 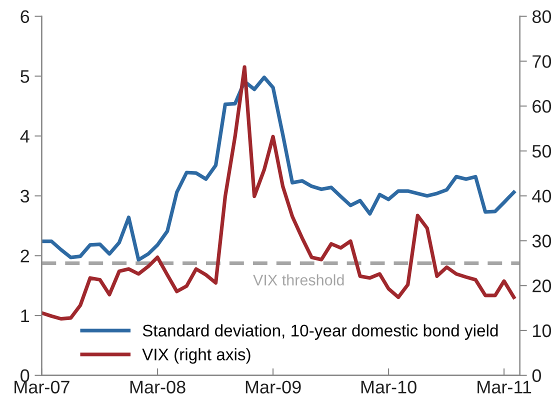 What do you see at coordinates (505, 387) in the screenshot?
I see `x-tick-label: Mar-11` at bounding box center [505, 387].